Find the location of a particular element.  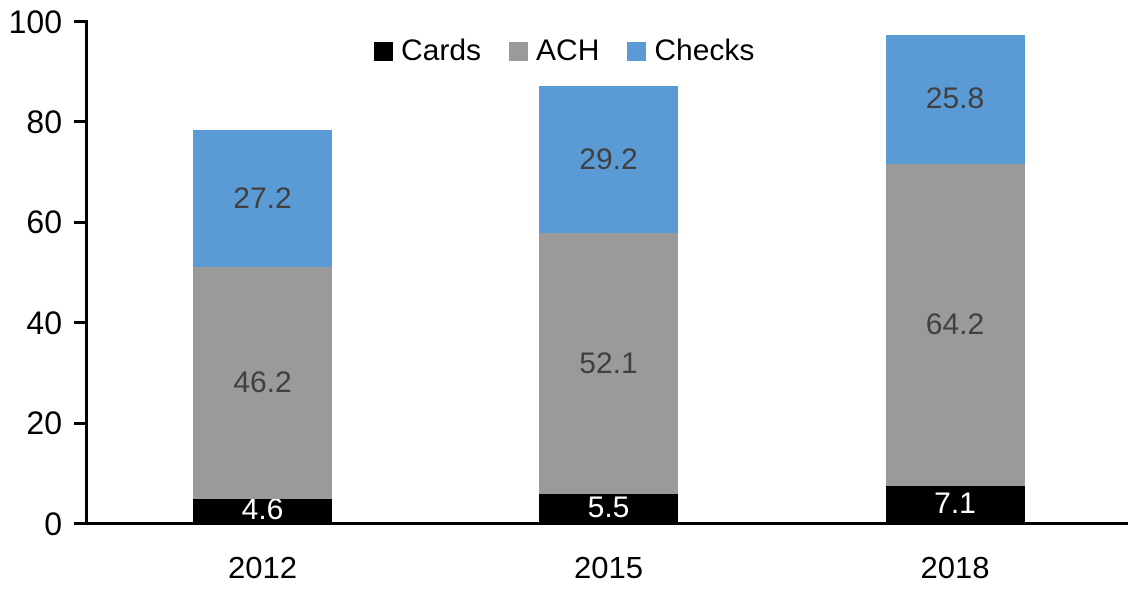

legend-item-ach: ACH is located at coordinates (554, 51).